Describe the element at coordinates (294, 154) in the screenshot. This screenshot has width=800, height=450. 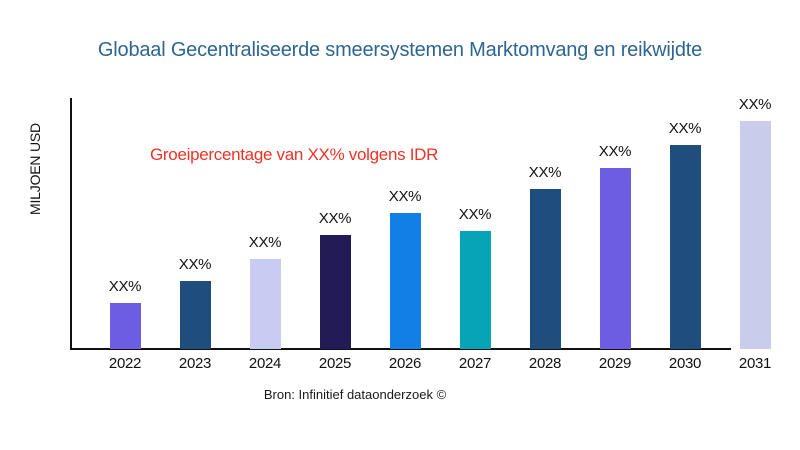
I see `growth-annotation: Groeipercentage van XX% volgens IDR` at that location.